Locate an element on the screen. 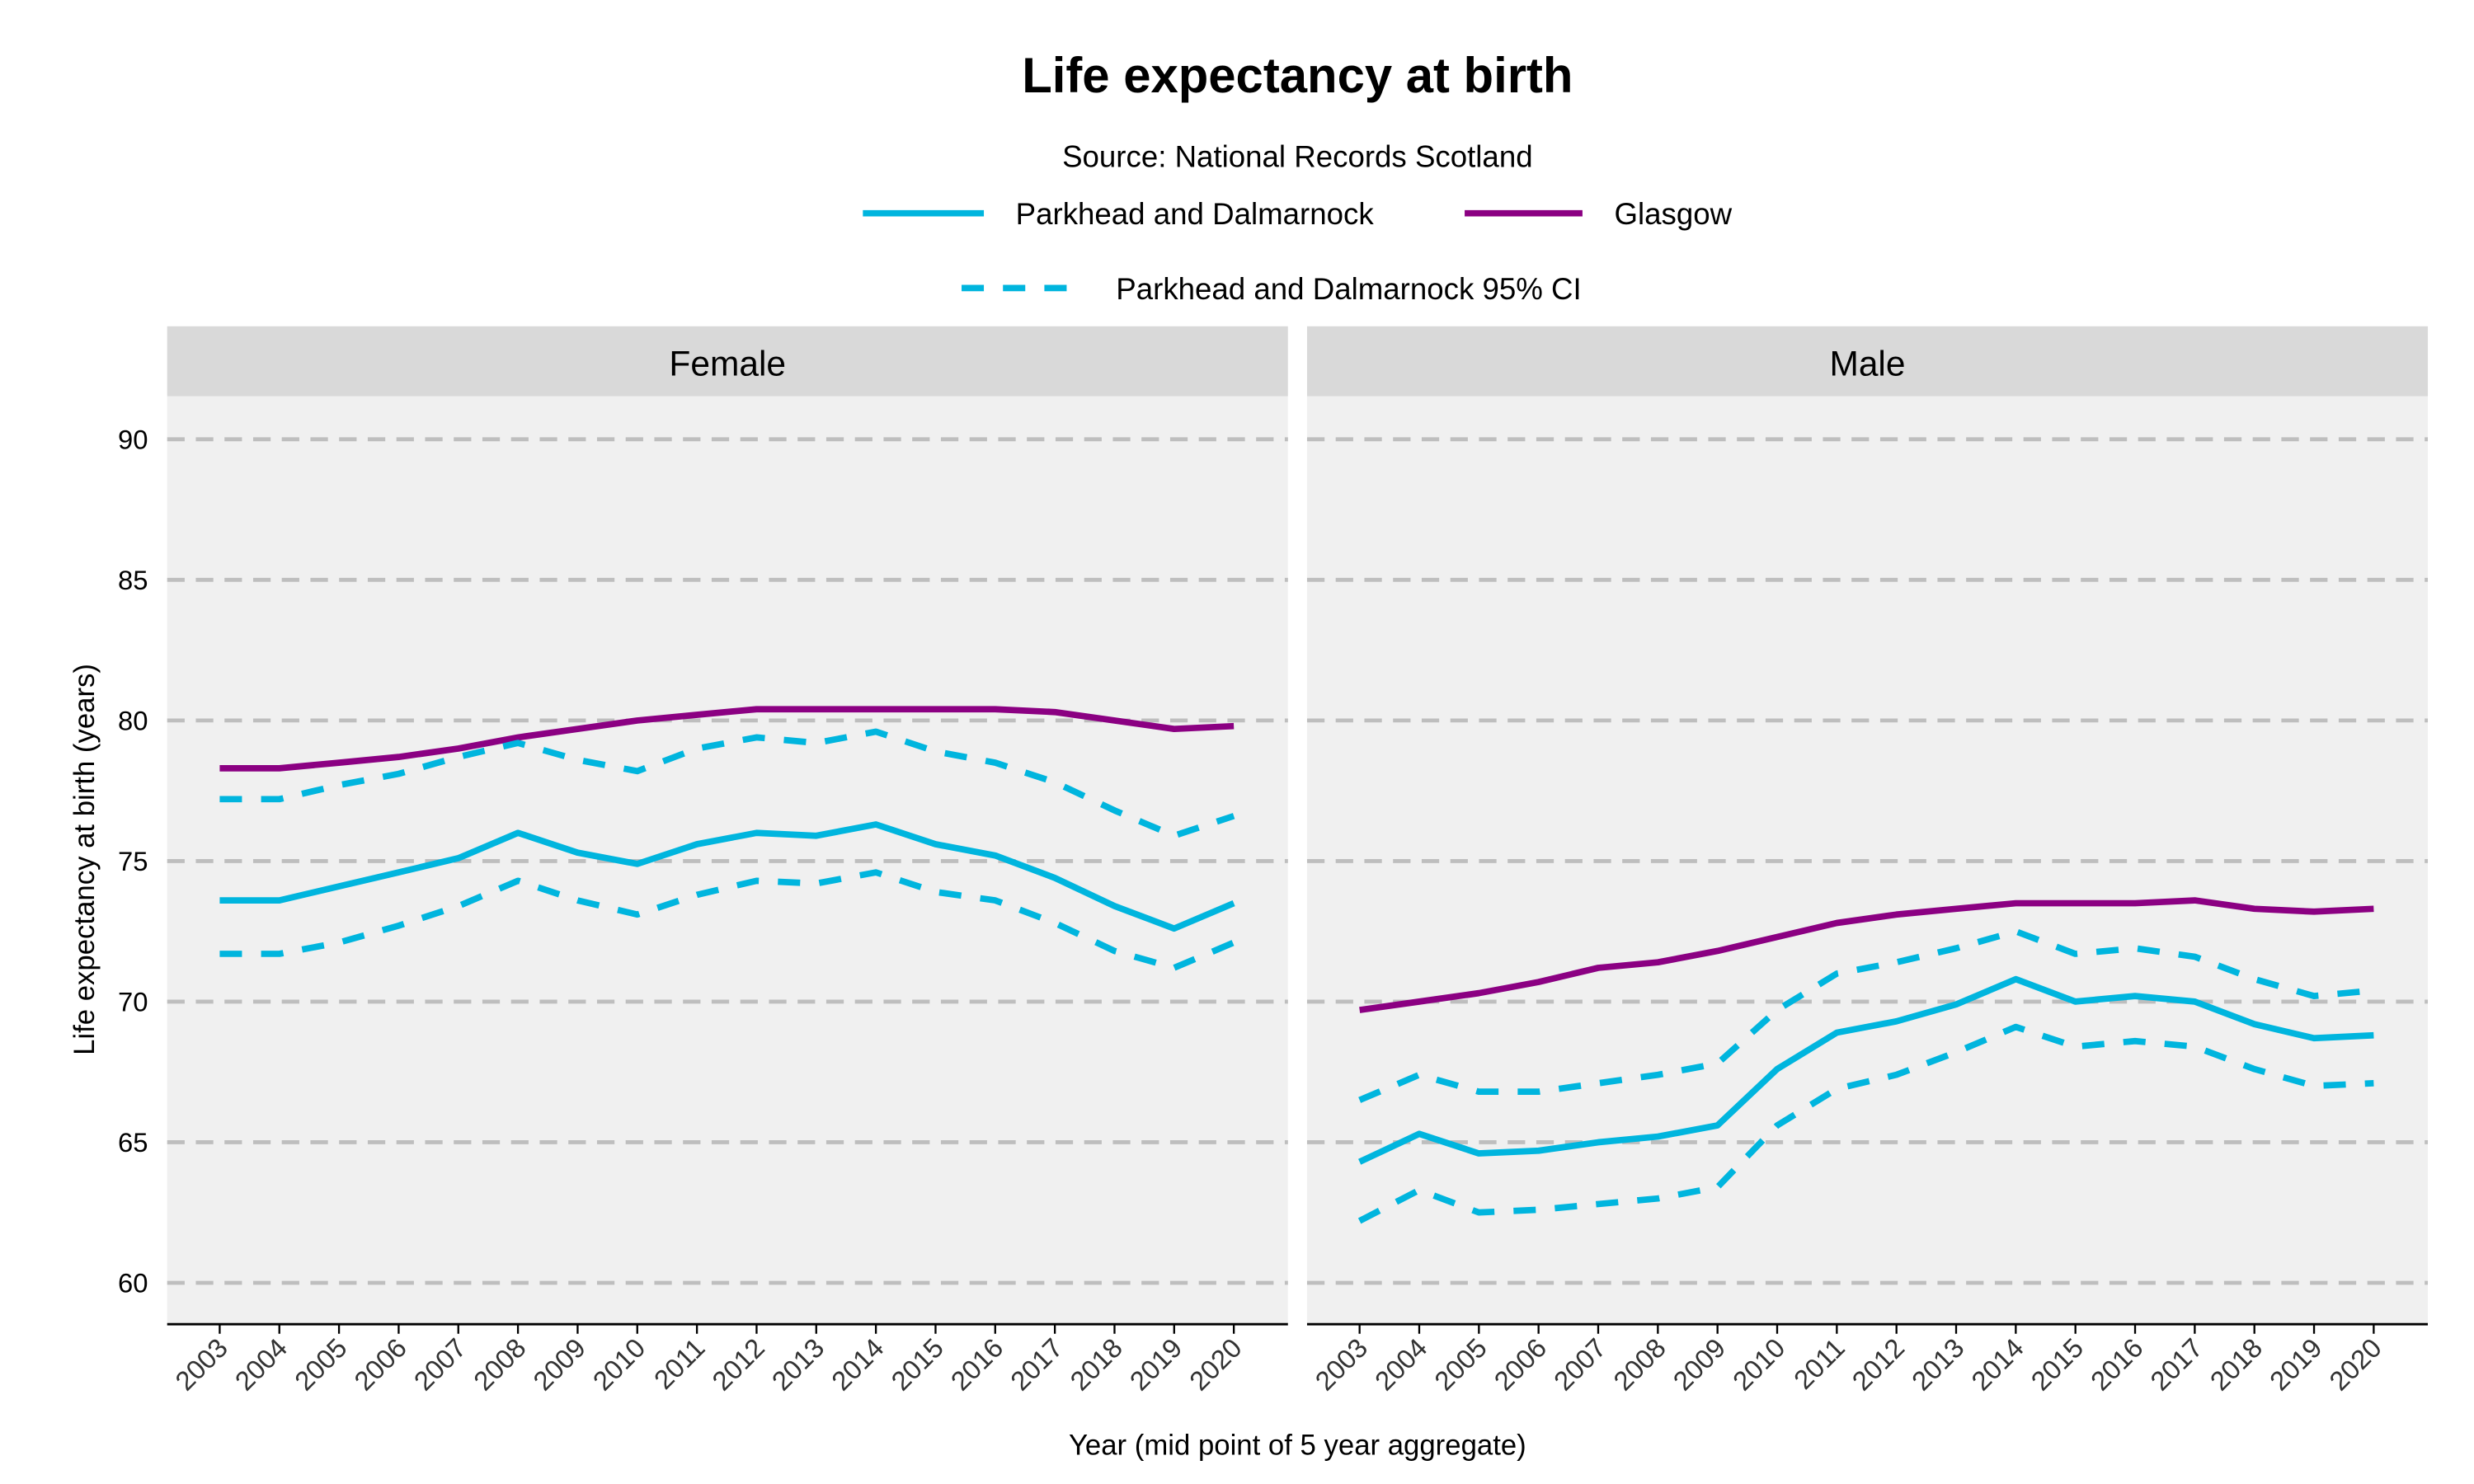 Image resolution: width=2474 pixels, height=1484 pixels. legend-label-ci: Parkhead and Dalmarnock 95% CI is located at coordinates (1348, 289).